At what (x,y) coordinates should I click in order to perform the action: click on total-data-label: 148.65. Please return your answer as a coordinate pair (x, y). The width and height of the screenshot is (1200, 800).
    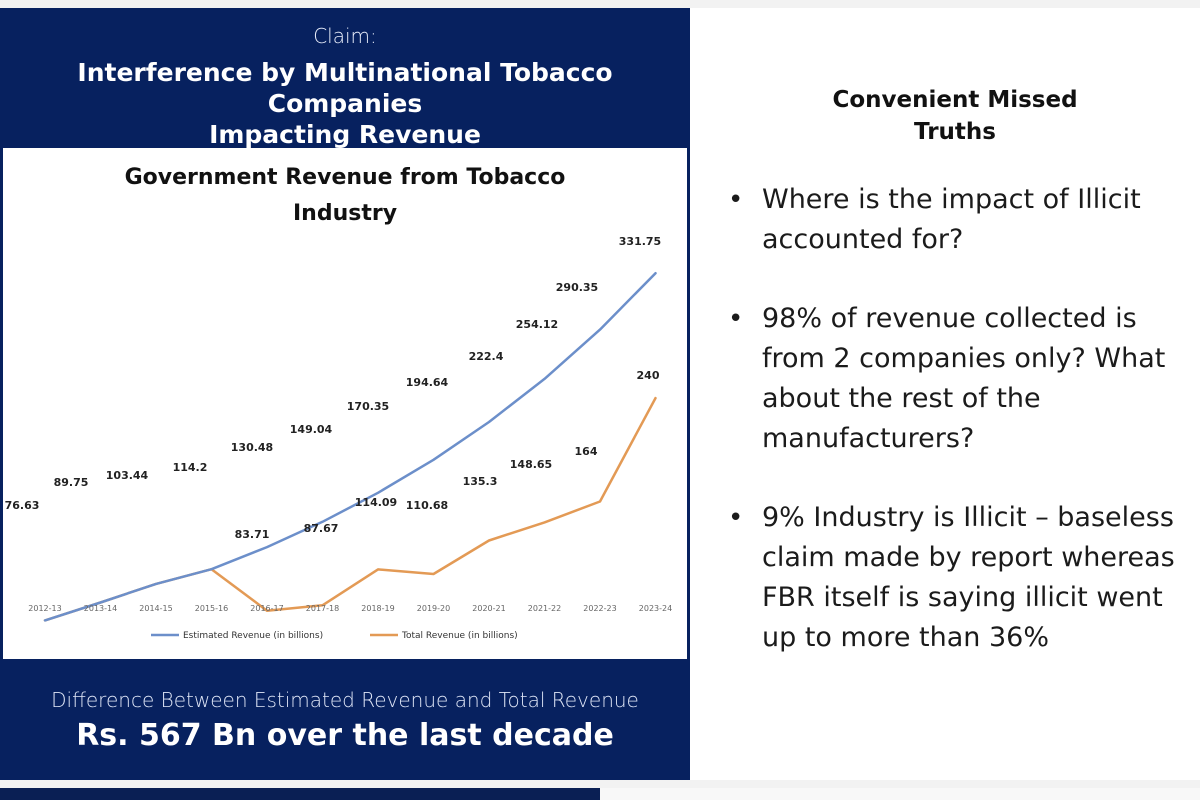
    Looking at the image, I should click on (531, 464).